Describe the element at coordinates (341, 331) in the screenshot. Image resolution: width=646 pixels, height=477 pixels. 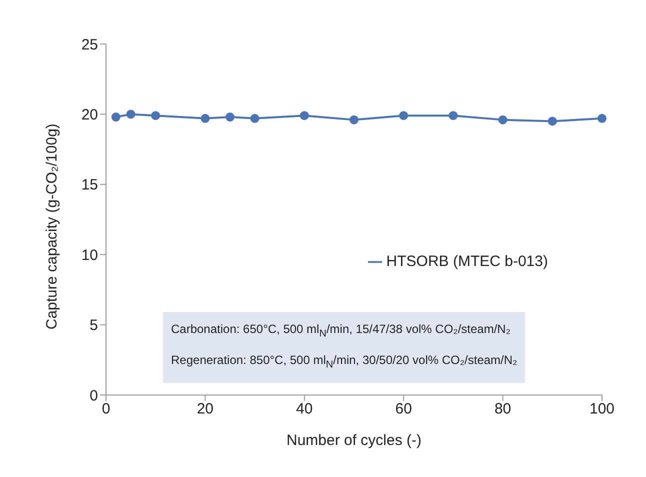
I see `annotation: Carbonation: 650°C, 500 ml$_{N}$/min, 15/47/38 vol% CO₂/steam/N₂` at that location.